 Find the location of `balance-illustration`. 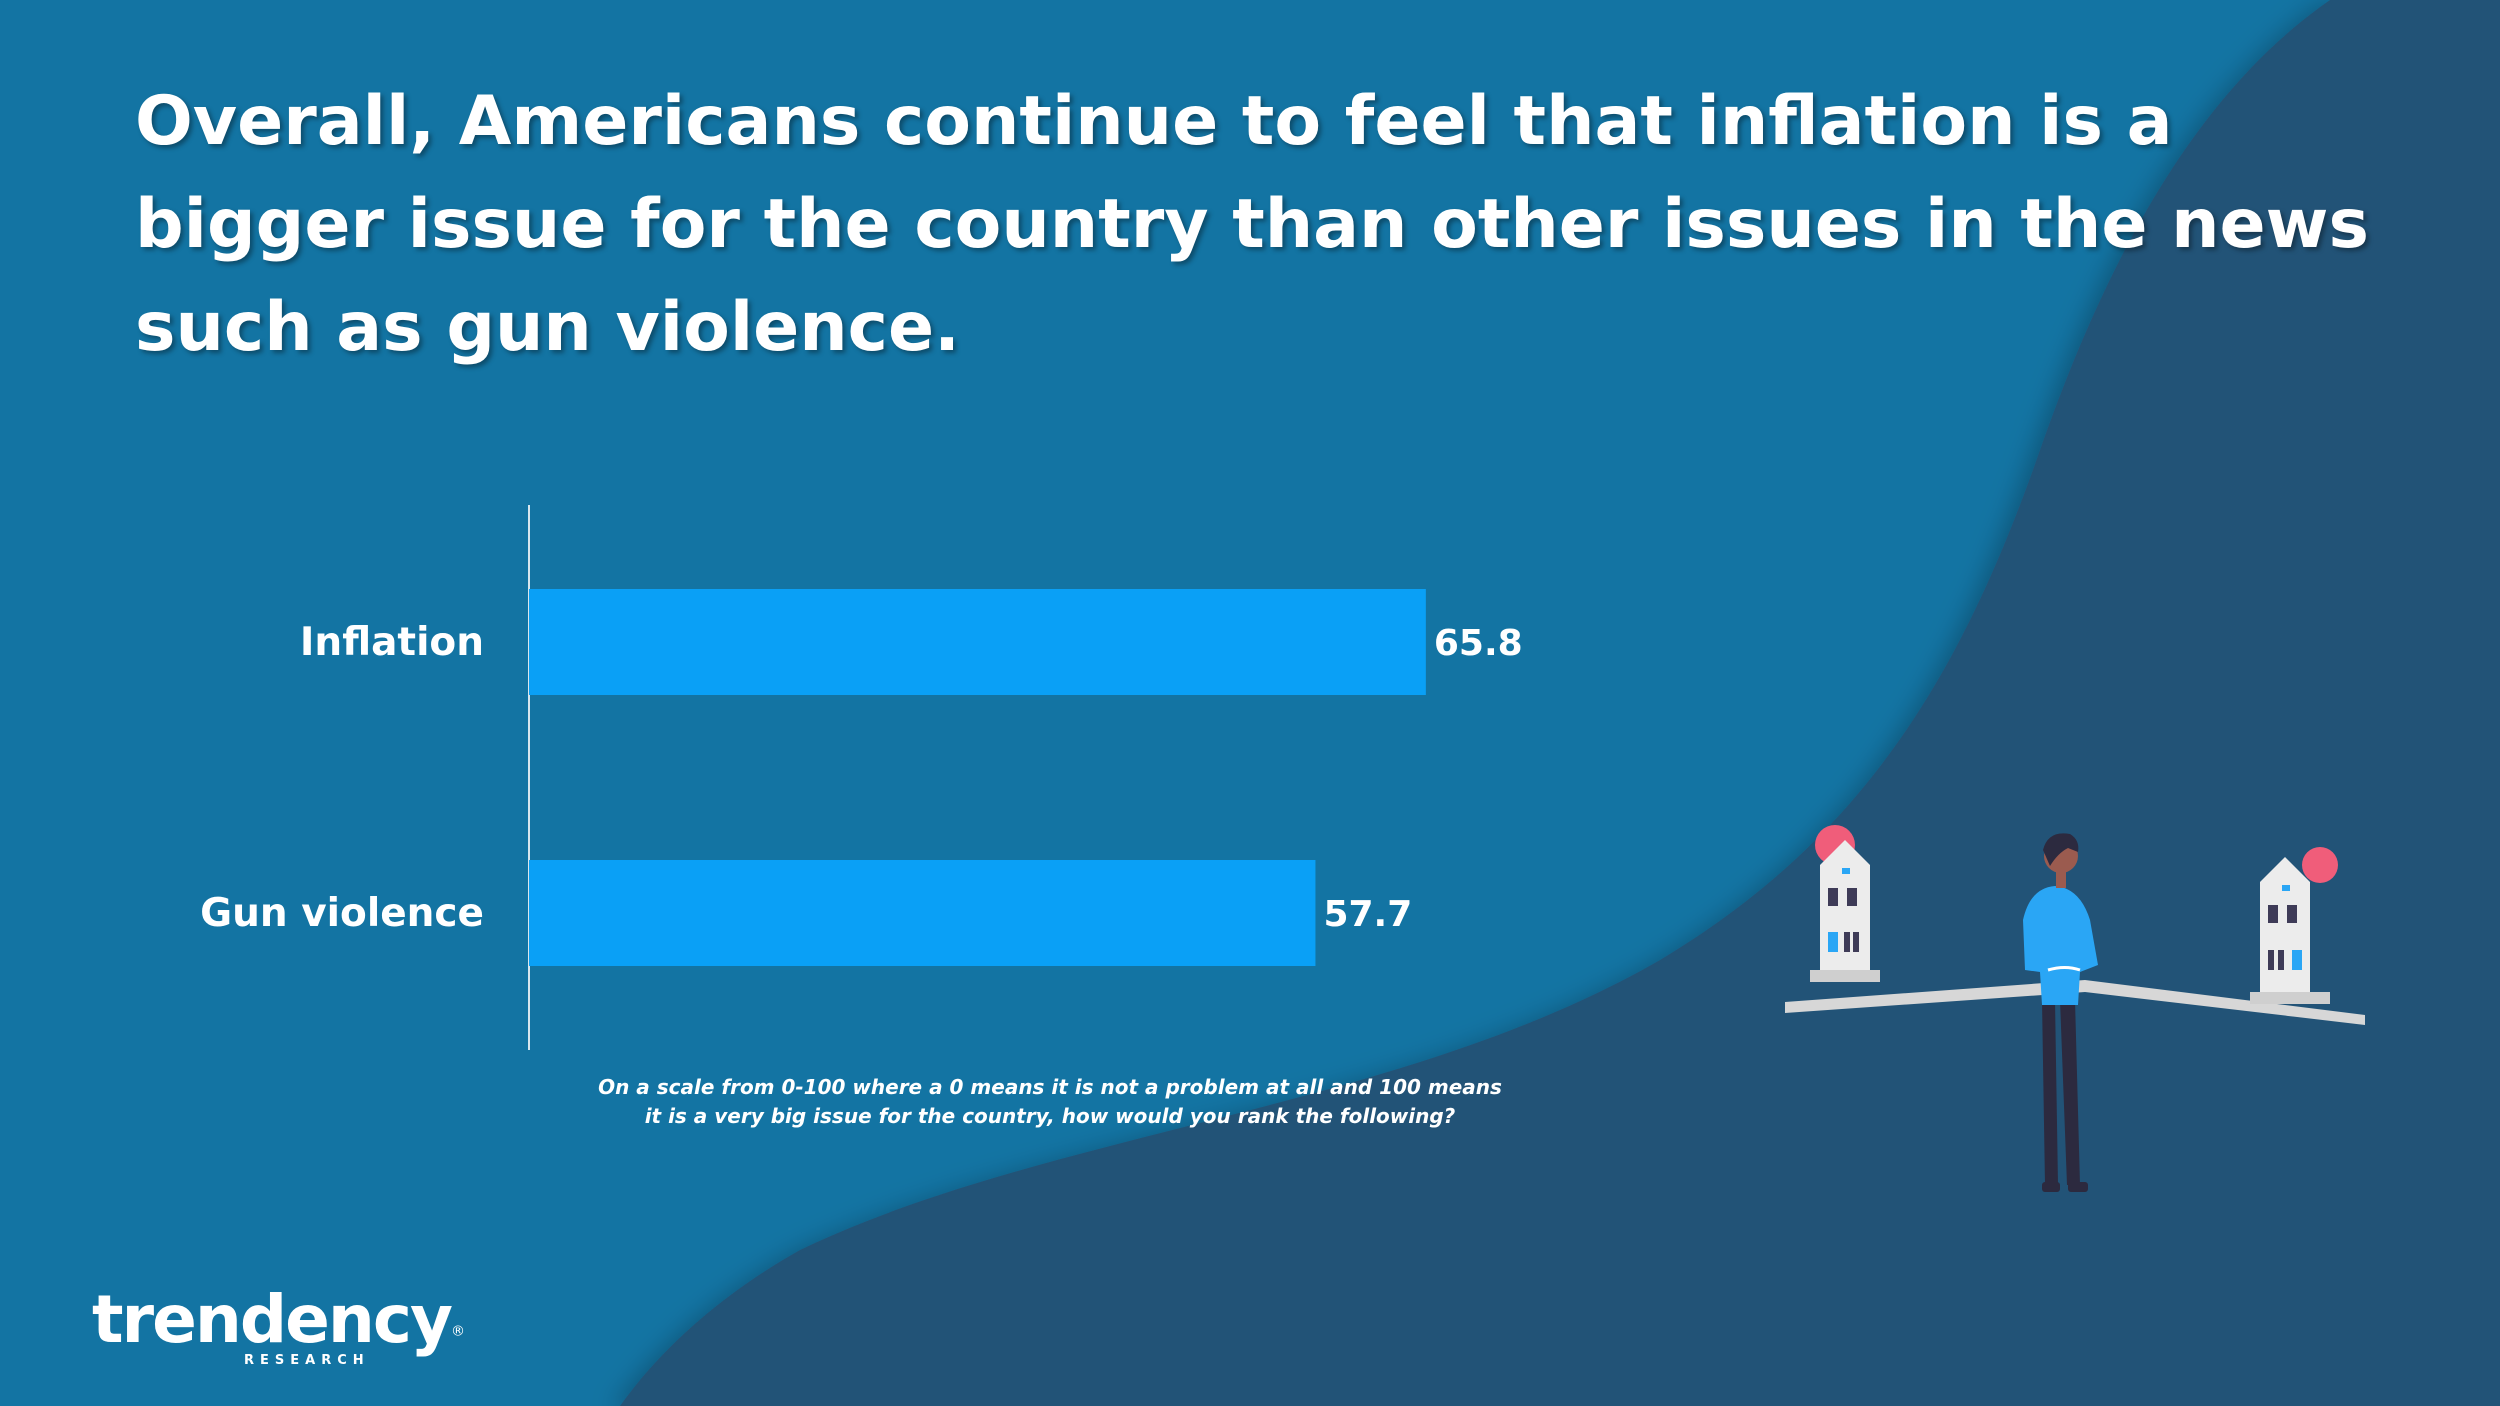

balance-illustration is located at coordinates (2075, 1008).